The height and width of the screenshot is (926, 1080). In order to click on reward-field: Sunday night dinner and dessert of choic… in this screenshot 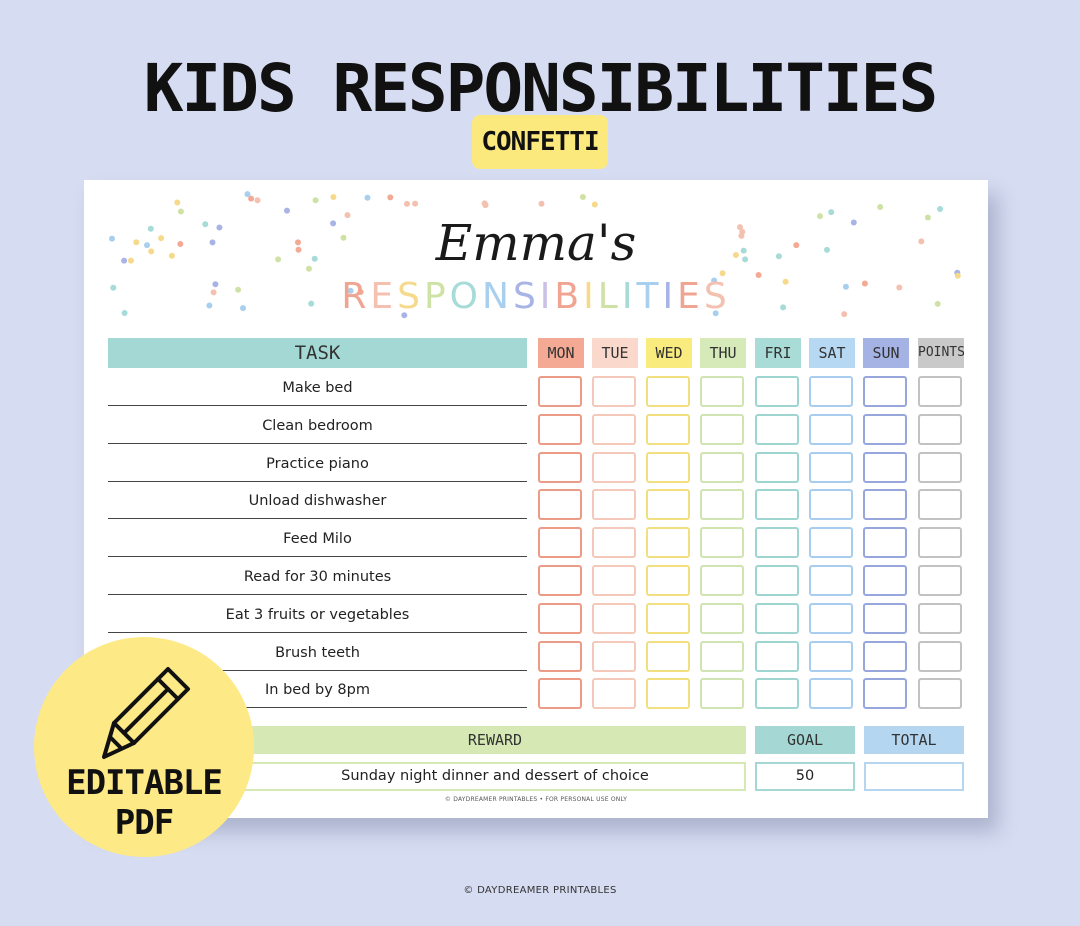, I will do `click(495, 776)`.